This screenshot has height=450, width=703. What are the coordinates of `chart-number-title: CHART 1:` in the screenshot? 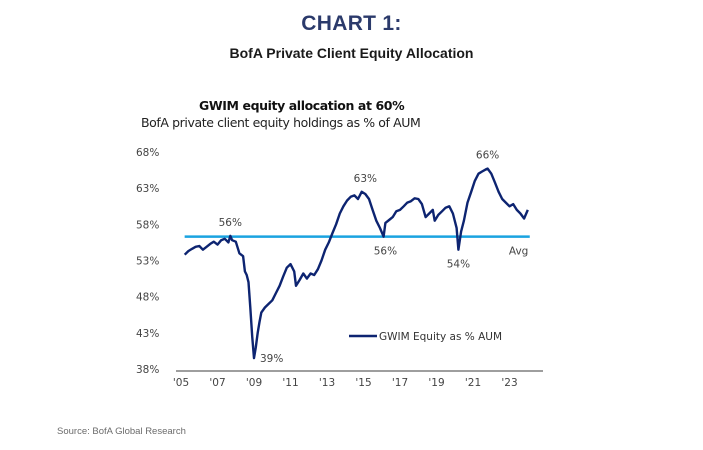 It's located at (351, 23).